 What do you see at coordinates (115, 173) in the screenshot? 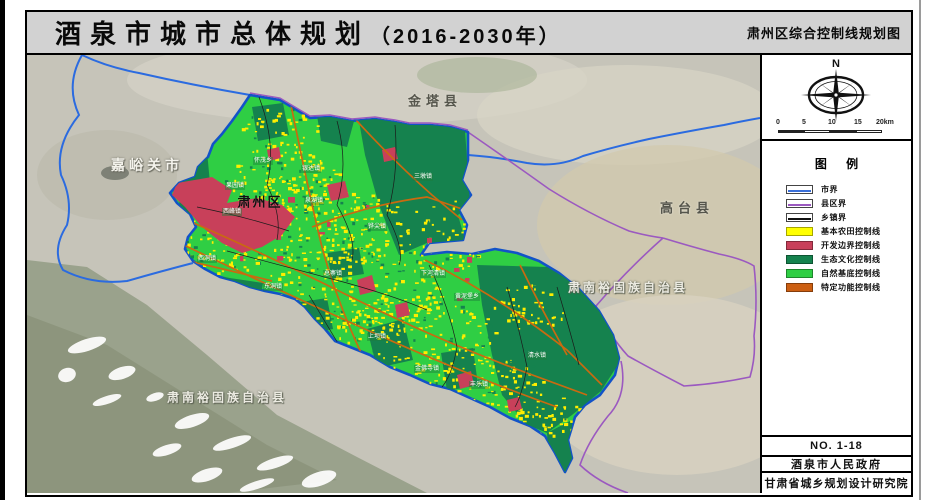
I see `lake` at bounding box center [115, 173].